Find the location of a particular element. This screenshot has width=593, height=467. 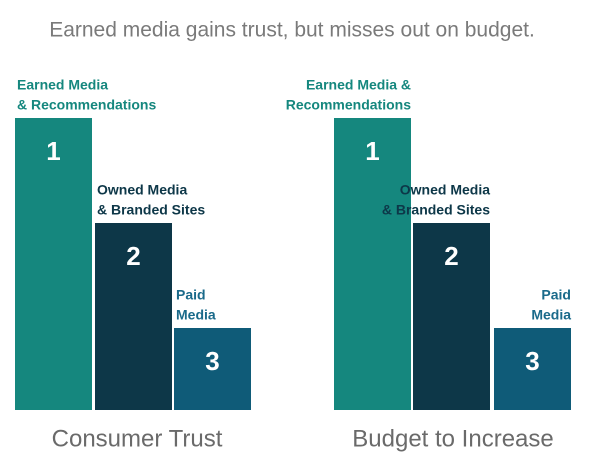

bar-label: & Recommendations is located at coordinates (86, 105).